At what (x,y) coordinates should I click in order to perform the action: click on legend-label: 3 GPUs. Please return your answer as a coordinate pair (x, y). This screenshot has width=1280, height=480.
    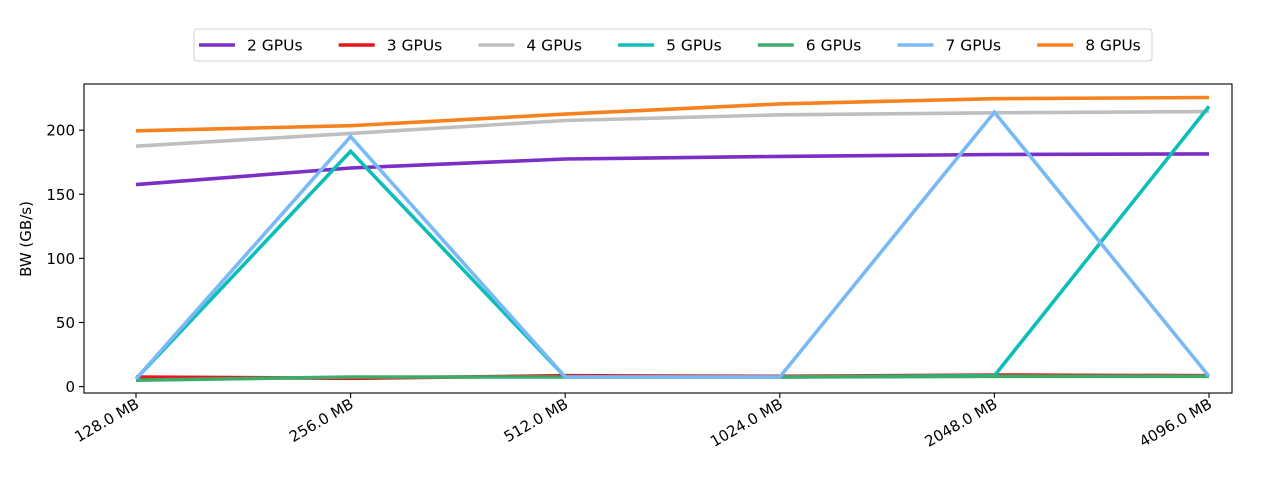
    Looking at the image, I should click on (415, 46).